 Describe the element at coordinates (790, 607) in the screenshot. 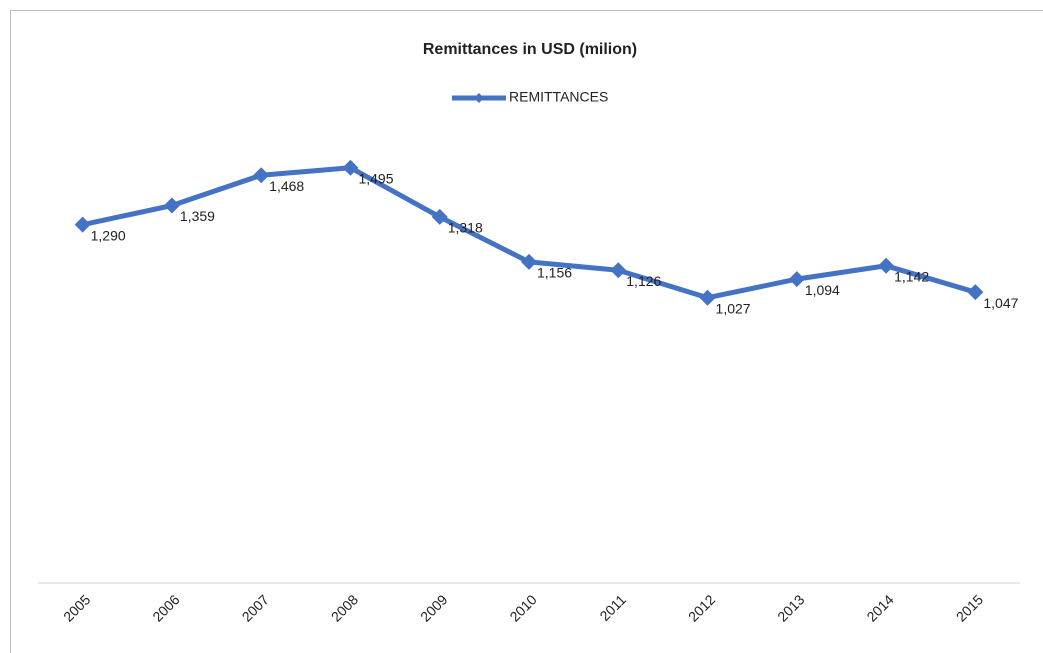

I see `x-tick-label: 2013` at that location.